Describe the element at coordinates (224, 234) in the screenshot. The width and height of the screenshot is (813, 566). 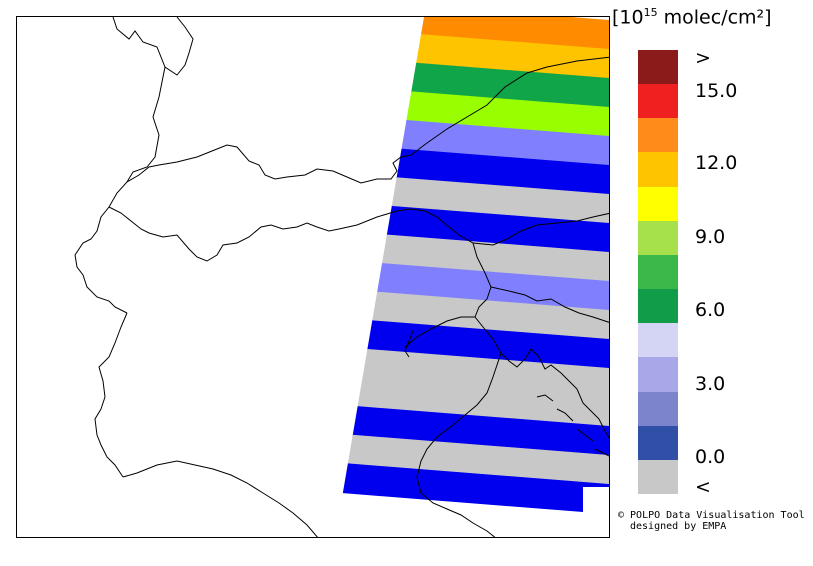
I see `border-switzerland-italy` at that location.